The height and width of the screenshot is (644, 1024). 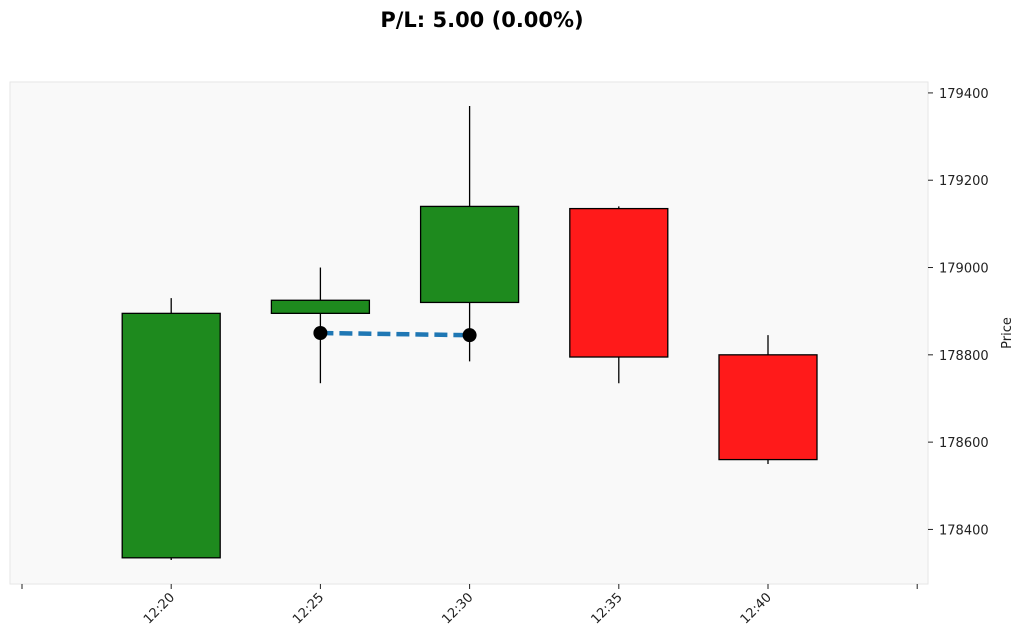 I want to click on y-axis: 178400 178600 178800 179000 179200 179400, so click(x=958, y=312).